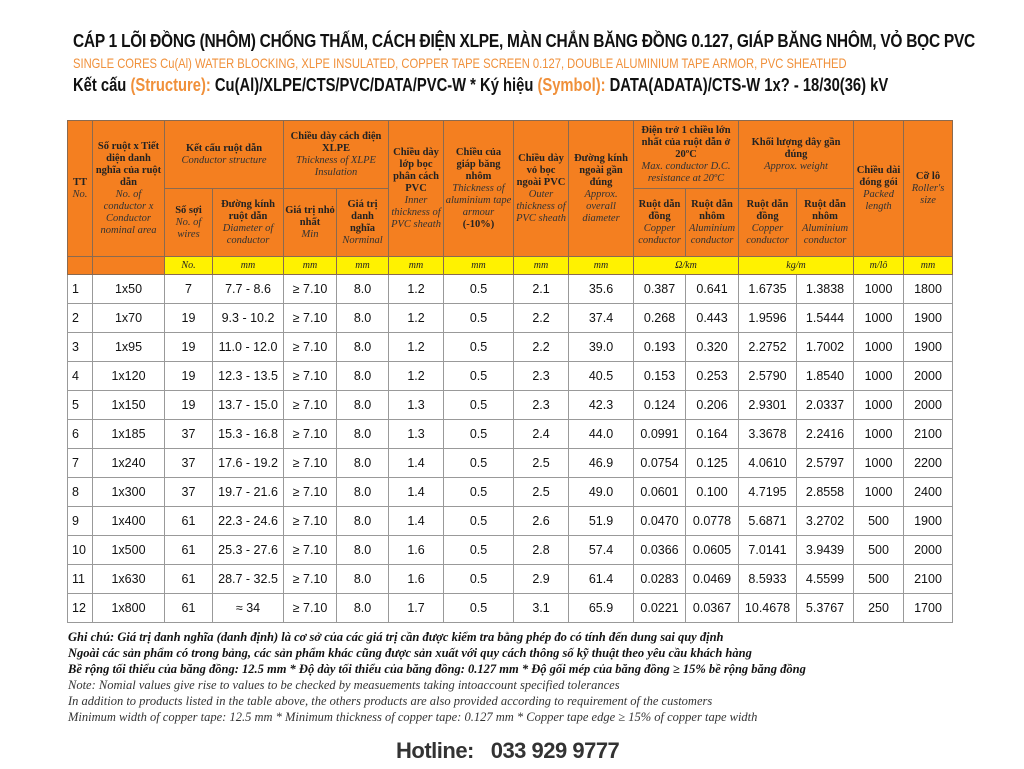 The height and width of the screenshot is (769, 1024). I want to click on table-cell: 0.0605, so click(712, 550).